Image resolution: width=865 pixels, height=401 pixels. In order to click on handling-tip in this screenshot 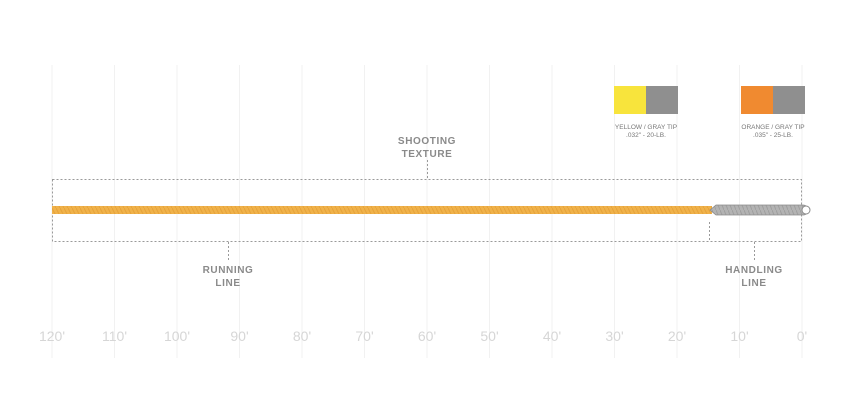, I will do `click(759, 210)`.